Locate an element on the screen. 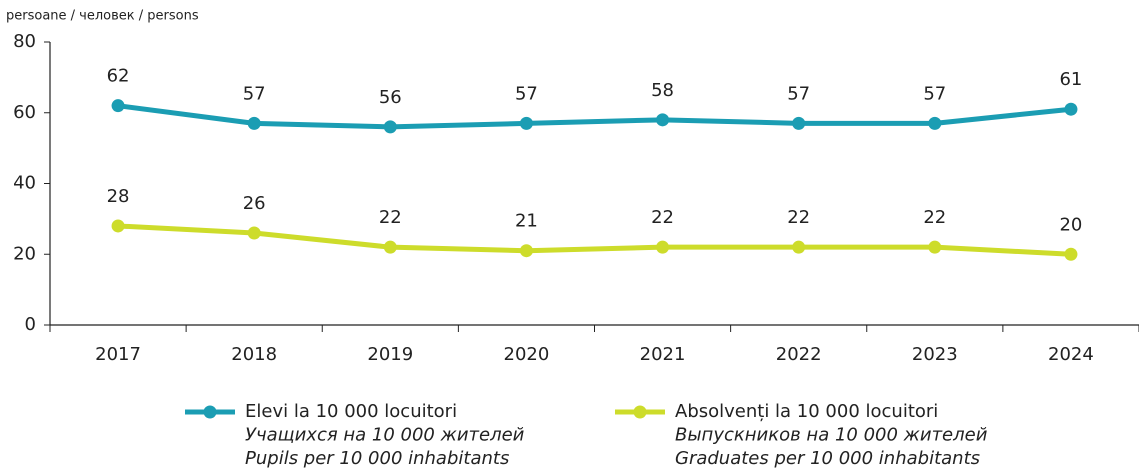  y-tick-label: 40 is located at coordinates (24, 183).